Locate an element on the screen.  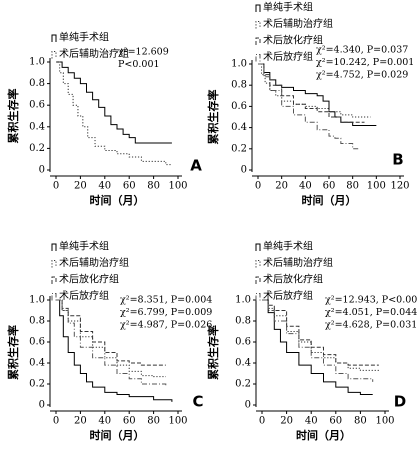
annotation: χ²=6.799, P=0.009 is located at coordinates (166, 312).